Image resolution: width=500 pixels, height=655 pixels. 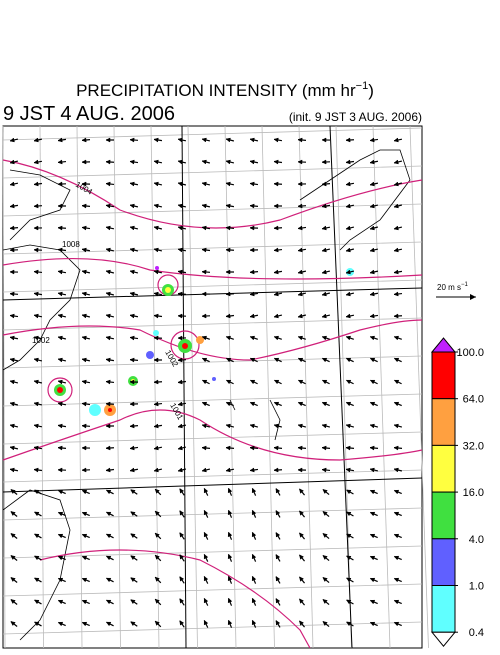 What do you see at coordinates (476, 633) in the screenshot?
I see `colorbar-label: 0.4` at bounding box center [476, 633].